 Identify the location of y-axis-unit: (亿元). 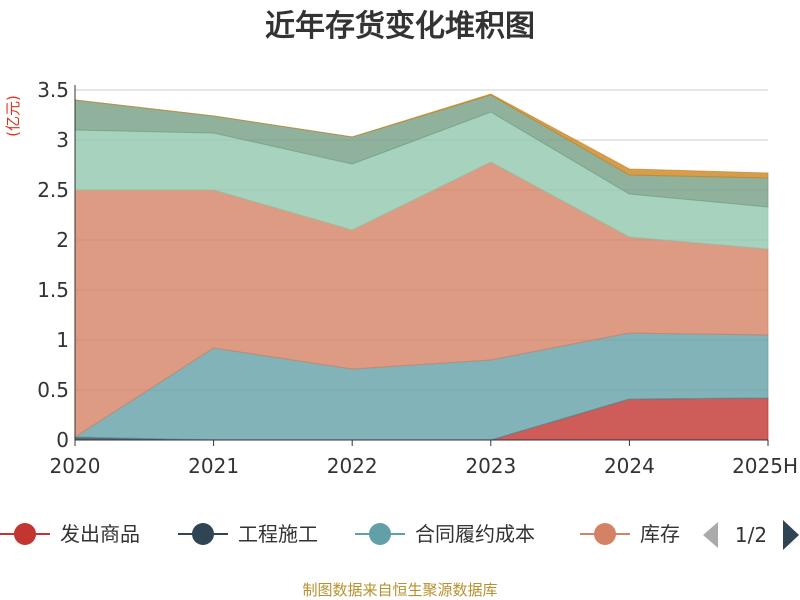
(13, 116).